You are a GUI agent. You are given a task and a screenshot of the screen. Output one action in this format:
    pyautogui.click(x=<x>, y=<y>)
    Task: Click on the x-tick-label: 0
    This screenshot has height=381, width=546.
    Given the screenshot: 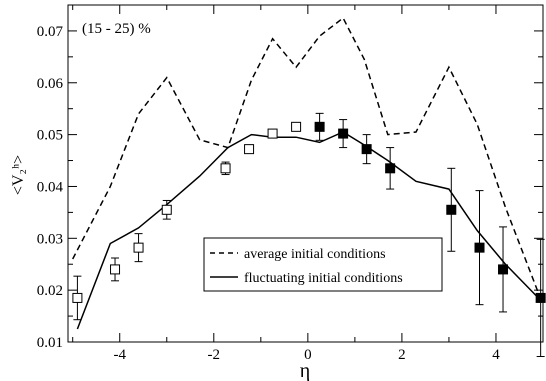 What is the action you would take?
    pyautogui.click(x=308, y=355)
    